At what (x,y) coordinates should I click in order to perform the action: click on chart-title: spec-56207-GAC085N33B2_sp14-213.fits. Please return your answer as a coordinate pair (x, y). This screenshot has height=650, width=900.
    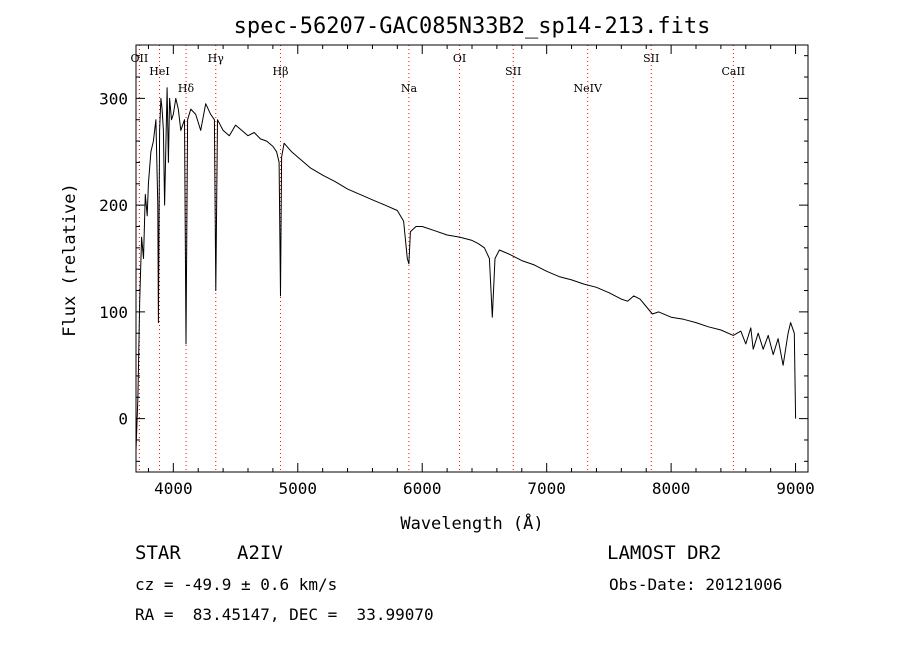
    Looking at the image, I should click on (472, 26).